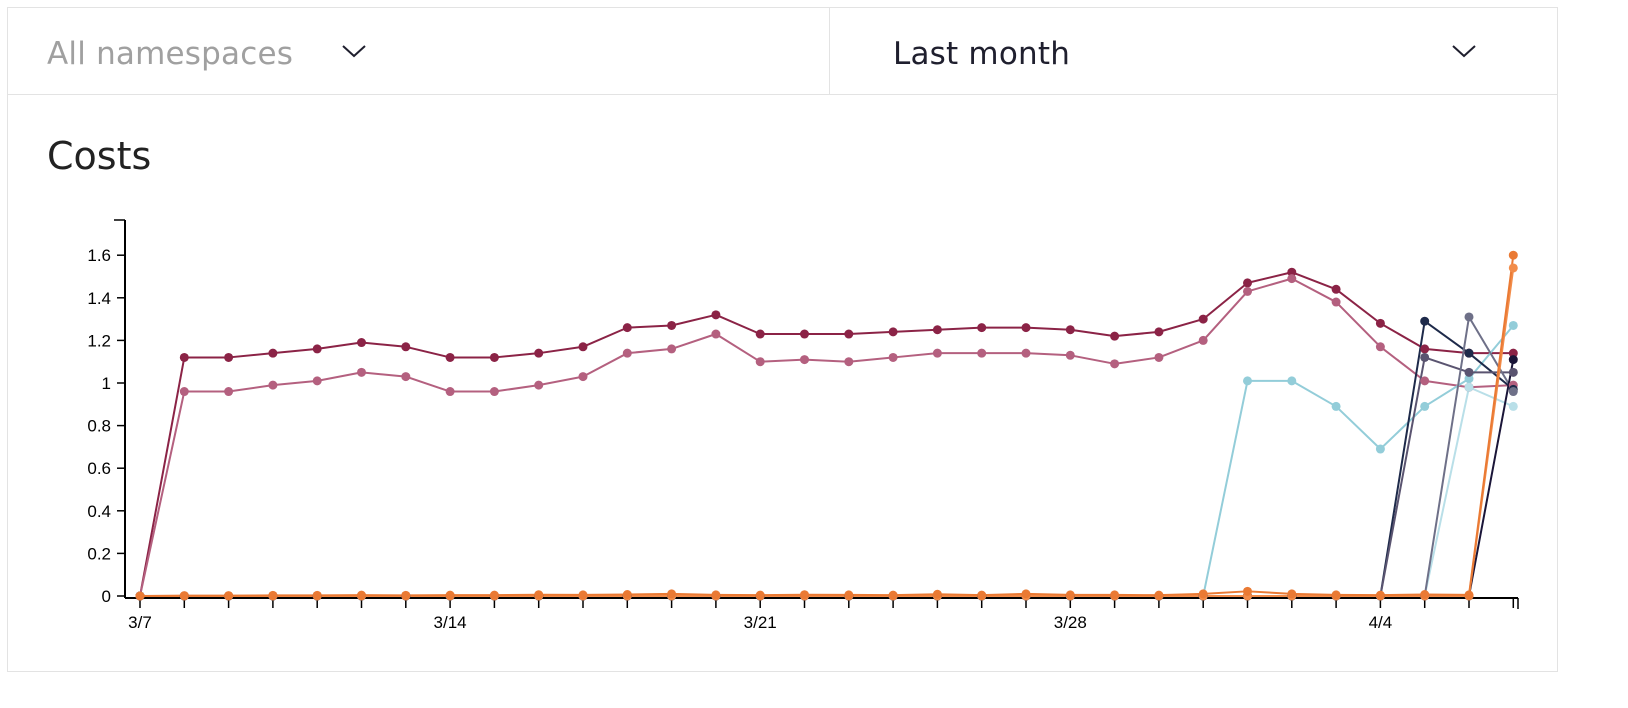  I want to click on y-tick-label: 1.2, so click(99, 340).